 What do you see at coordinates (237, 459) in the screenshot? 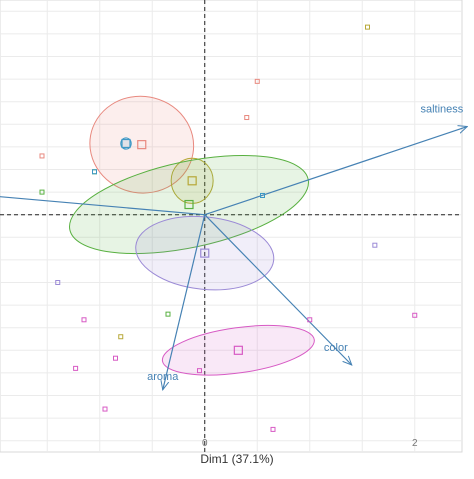
I see `x-axis-label: Dim1 (37.1%)` at bounding box center [237, 459].